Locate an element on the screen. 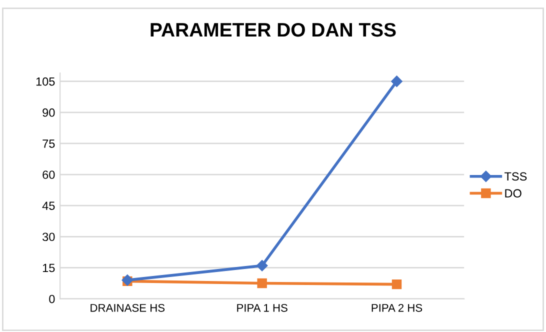 The width and height of the screenshot is (546, 332). legend-label: TSS is located at coordinates (515, 176).